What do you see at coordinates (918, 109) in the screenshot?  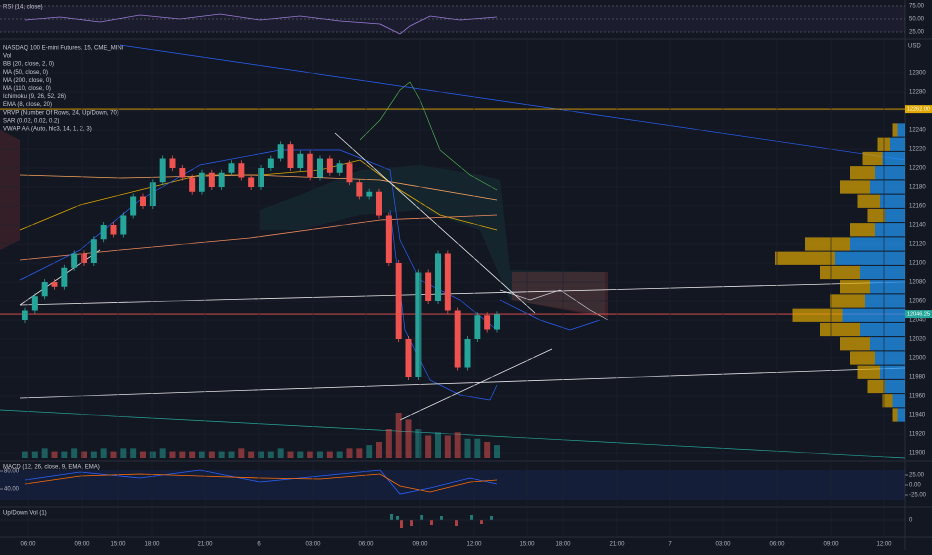 I see `price-tag` at bounding box center [918, 109].